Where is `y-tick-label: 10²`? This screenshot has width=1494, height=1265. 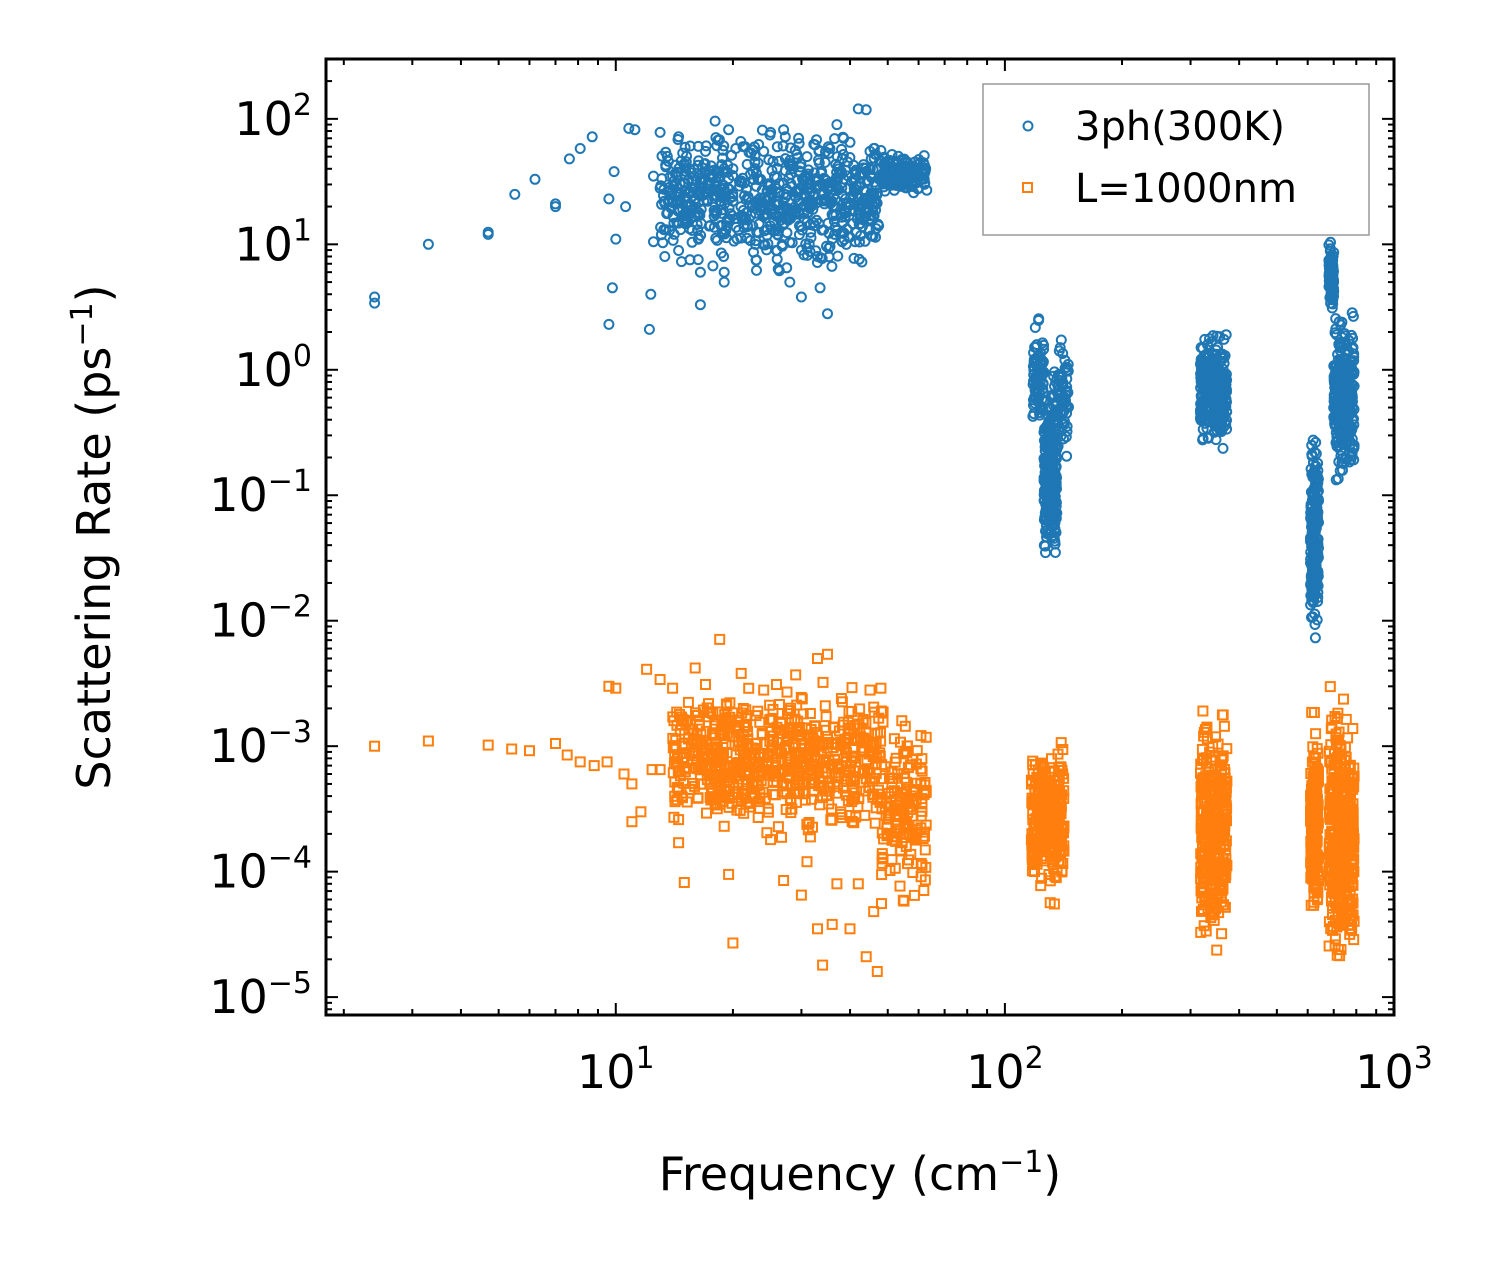
y-tick-label: 10² is located at coordinates (273, 117).